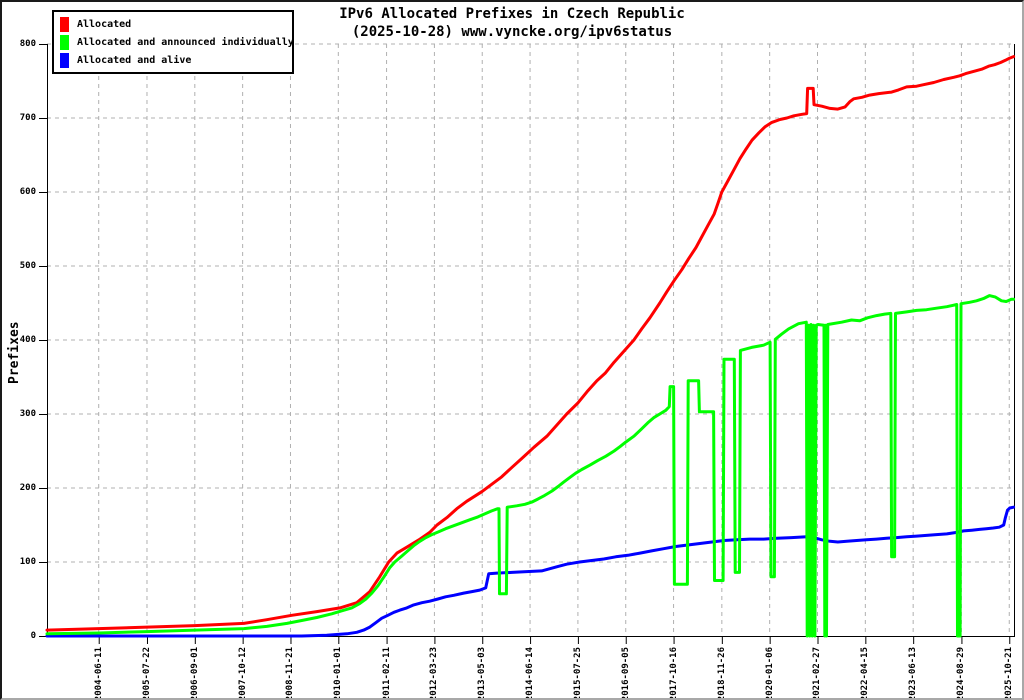  What do you see at coordinates (27, 266) in the screenshot?
I see `y-tick-label: 500` at bounding box center [27, 266].